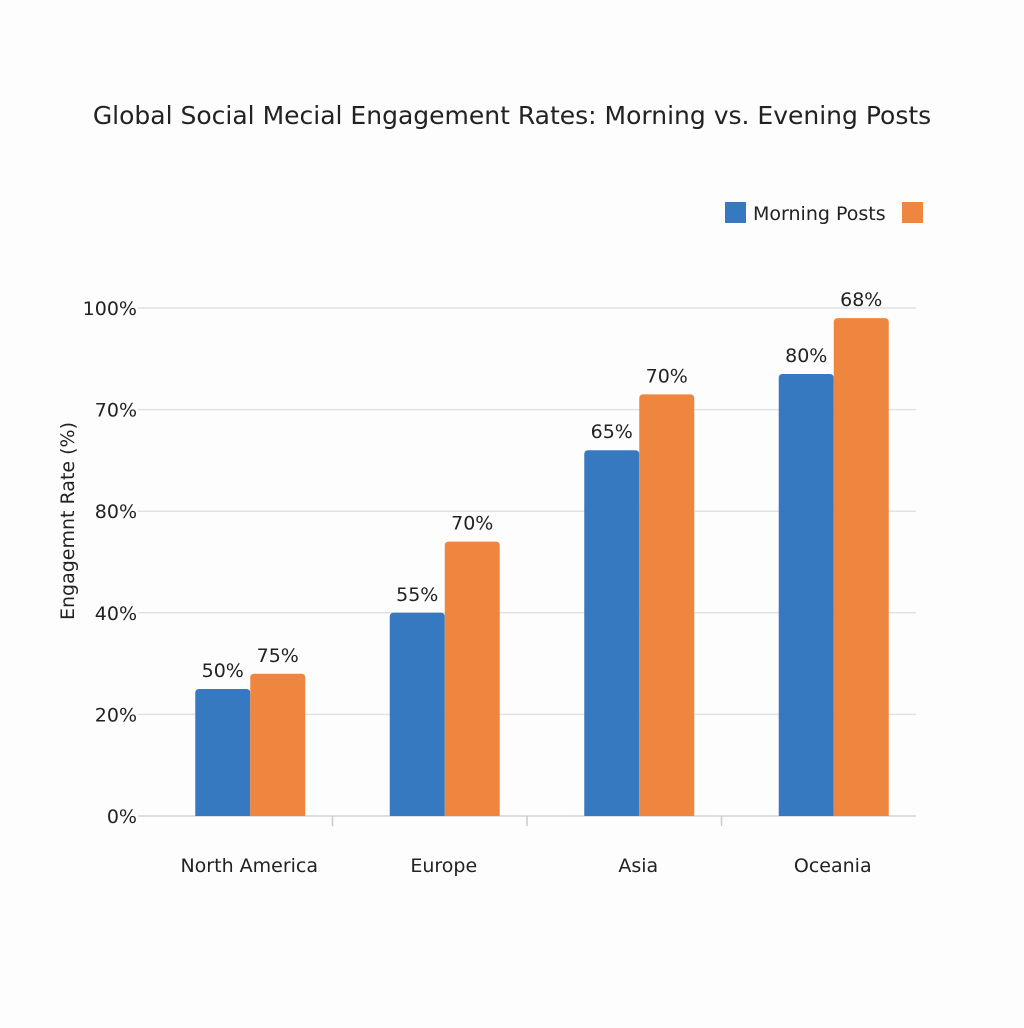  I want to click on x-tick-label: Asia, so click(638, 866).